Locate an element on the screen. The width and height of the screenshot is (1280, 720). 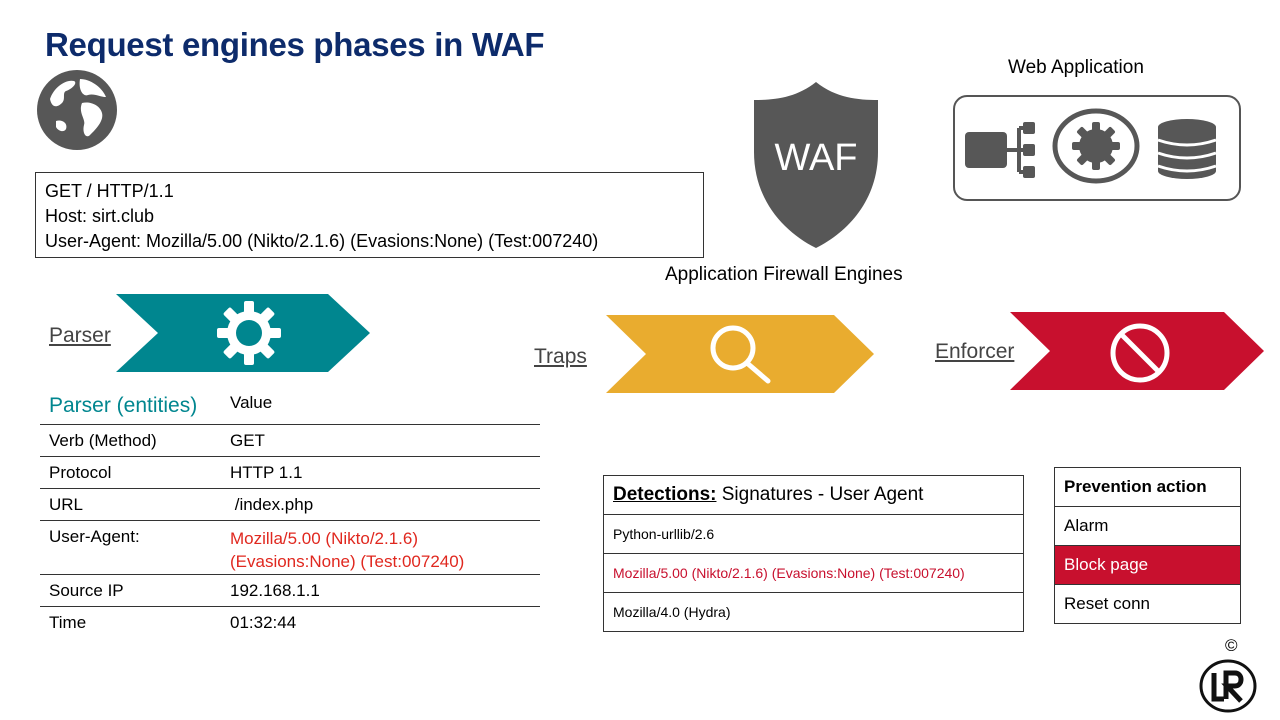
block-icon is located at coordinates (1140, 353).